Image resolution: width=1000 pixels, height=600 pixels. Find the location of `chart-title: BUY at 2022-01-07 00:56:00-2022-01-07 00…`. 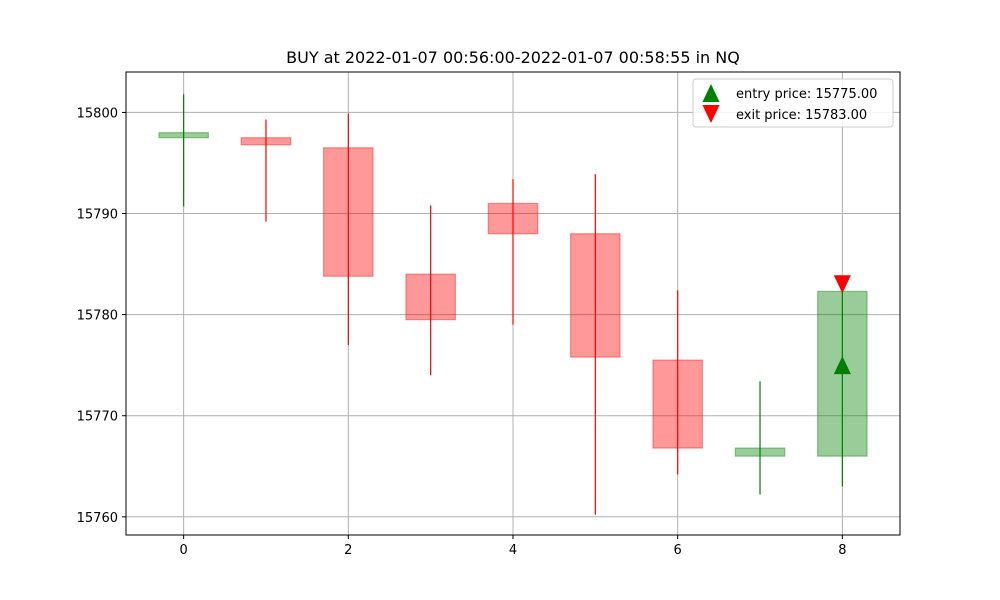

chart-title: BUY at 2022-01-07 00:56:00-2022-01-07 00… is located at coordinates (513, 57).